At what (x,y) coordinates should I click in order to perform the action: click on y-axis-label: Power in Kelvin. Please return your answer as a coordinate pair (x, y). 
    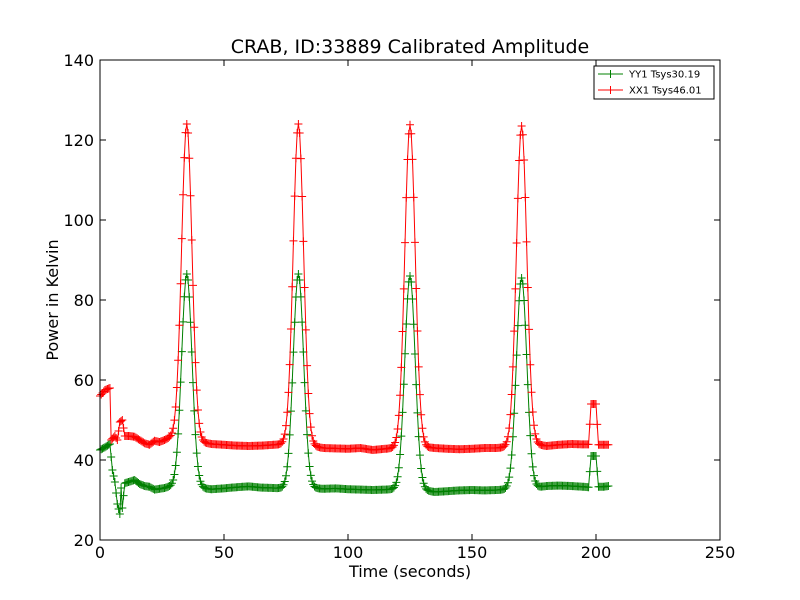
    Looking at the image, I should click on (52, 299).